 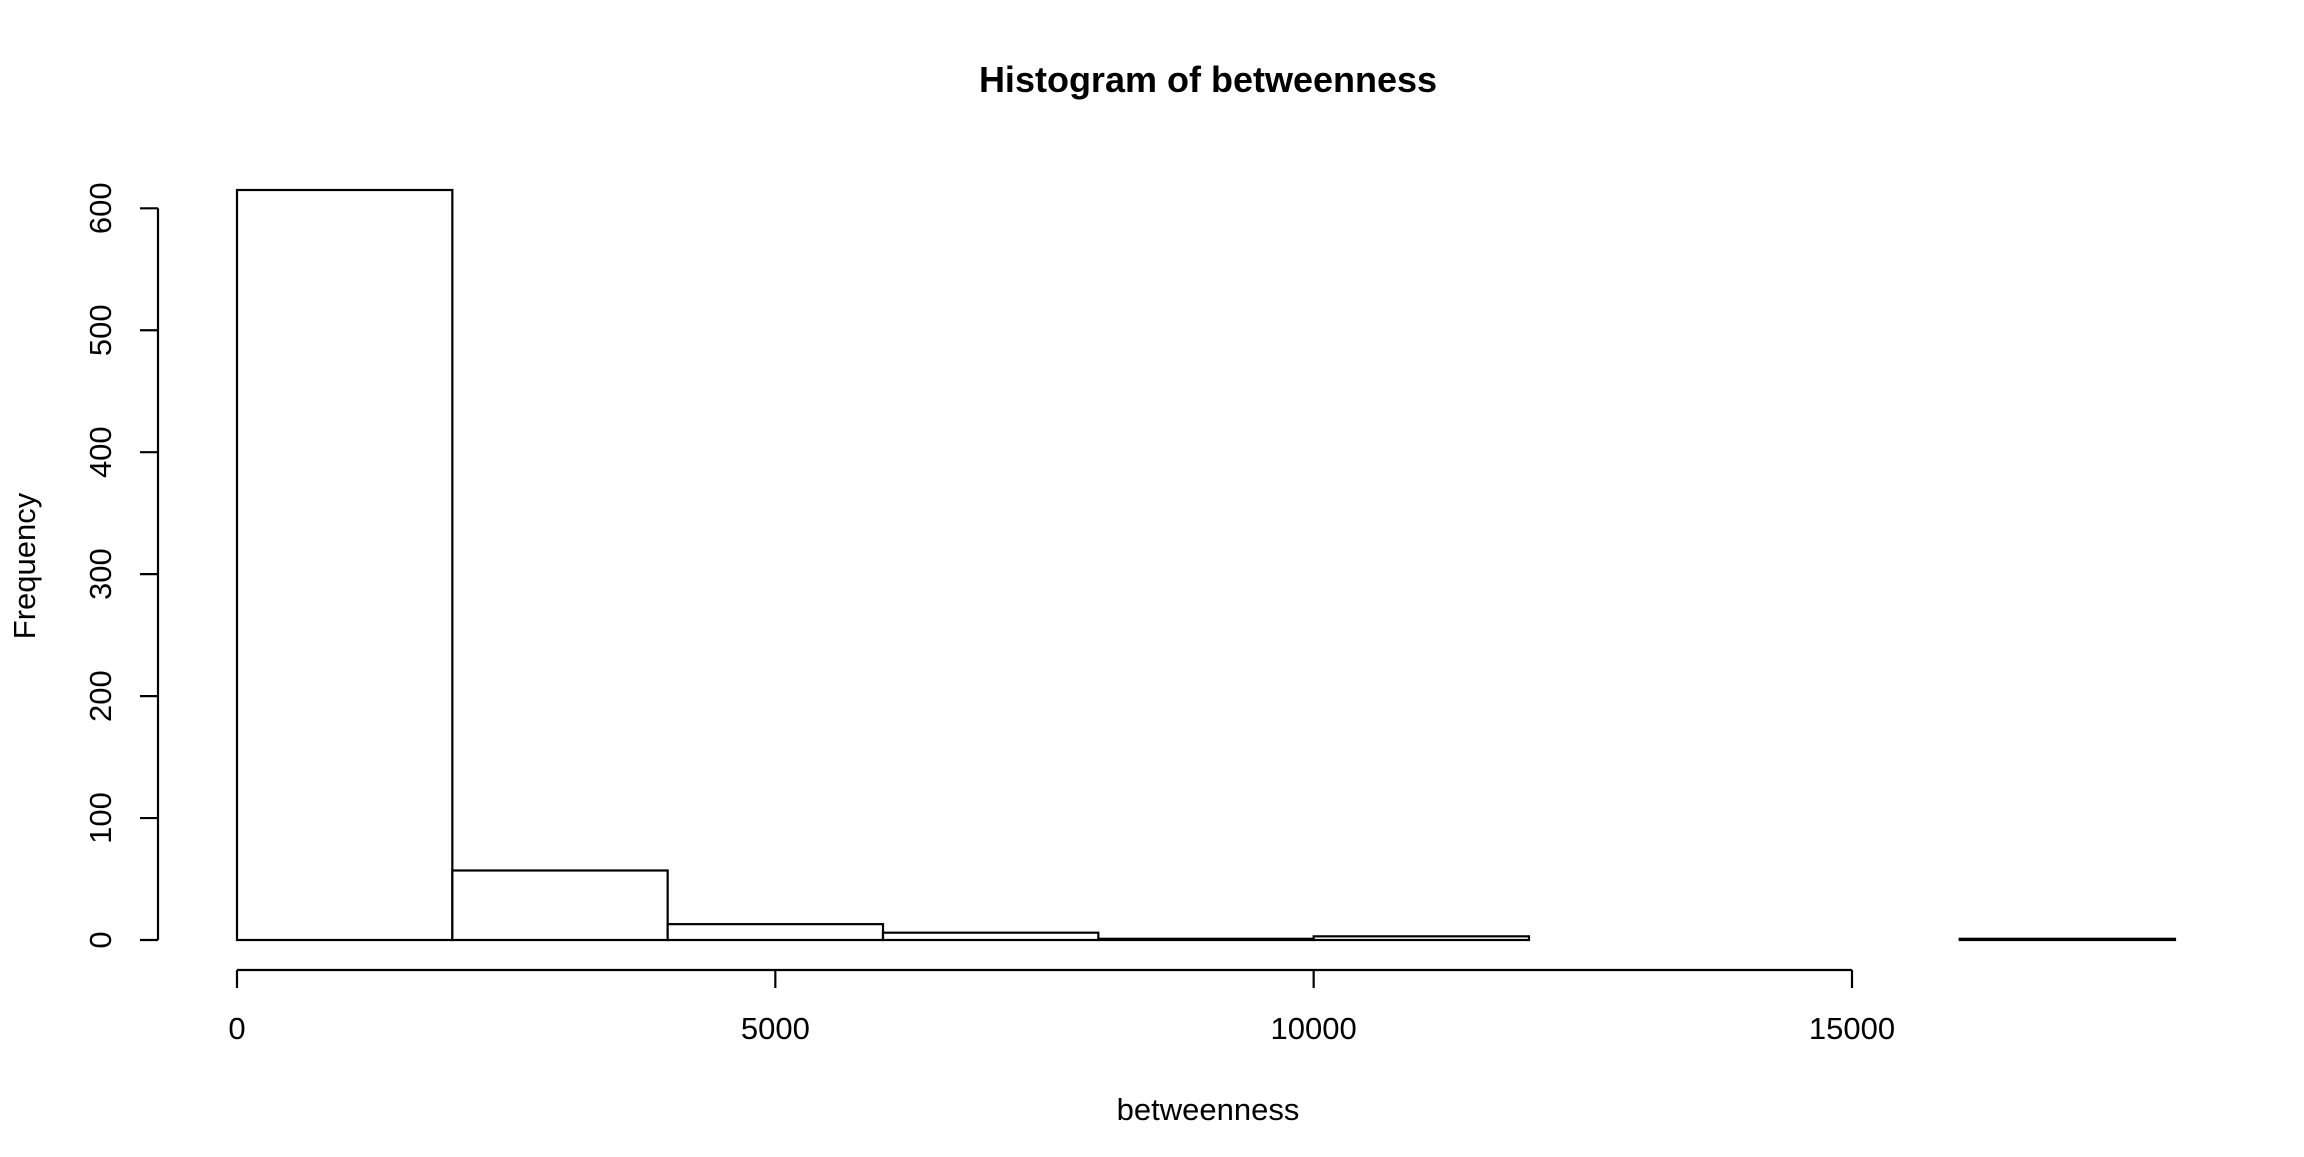 I want to click on x-tick-label: 10000, so click(x=1314, y=1028).